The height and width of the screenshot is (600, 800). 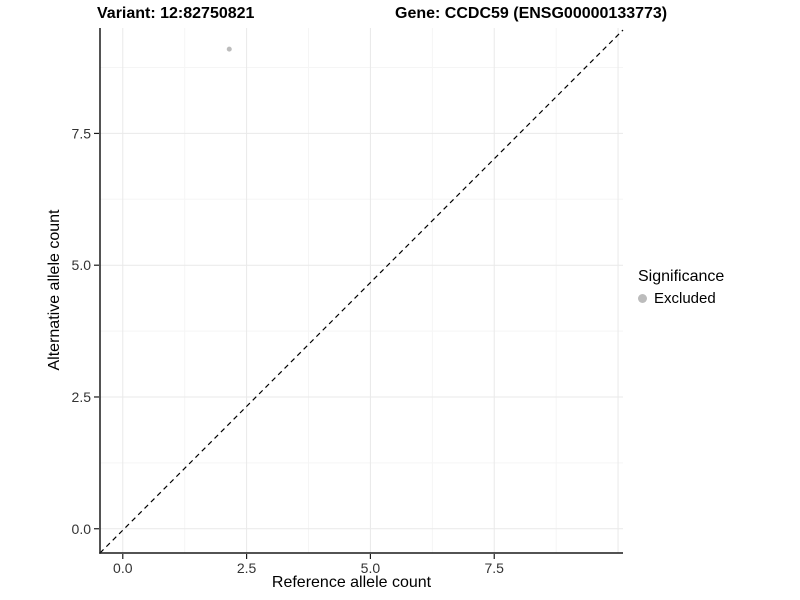 What do you see at coordinates (681, 287) in the screenshot?
I see `legend: Significance Excluded` at bounding box center [681, 287].